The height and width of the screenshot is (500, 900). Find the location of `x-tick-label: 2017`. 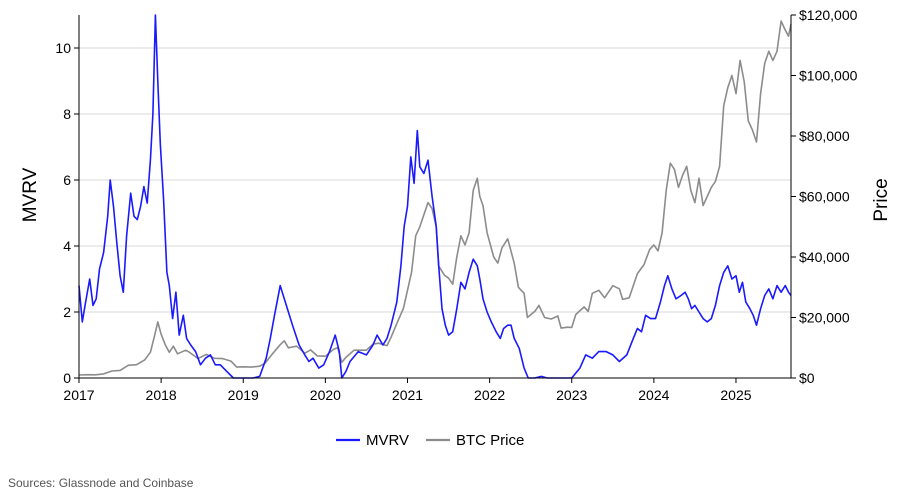

x-tick-label: 2017 is located at coordinates (78, 395).